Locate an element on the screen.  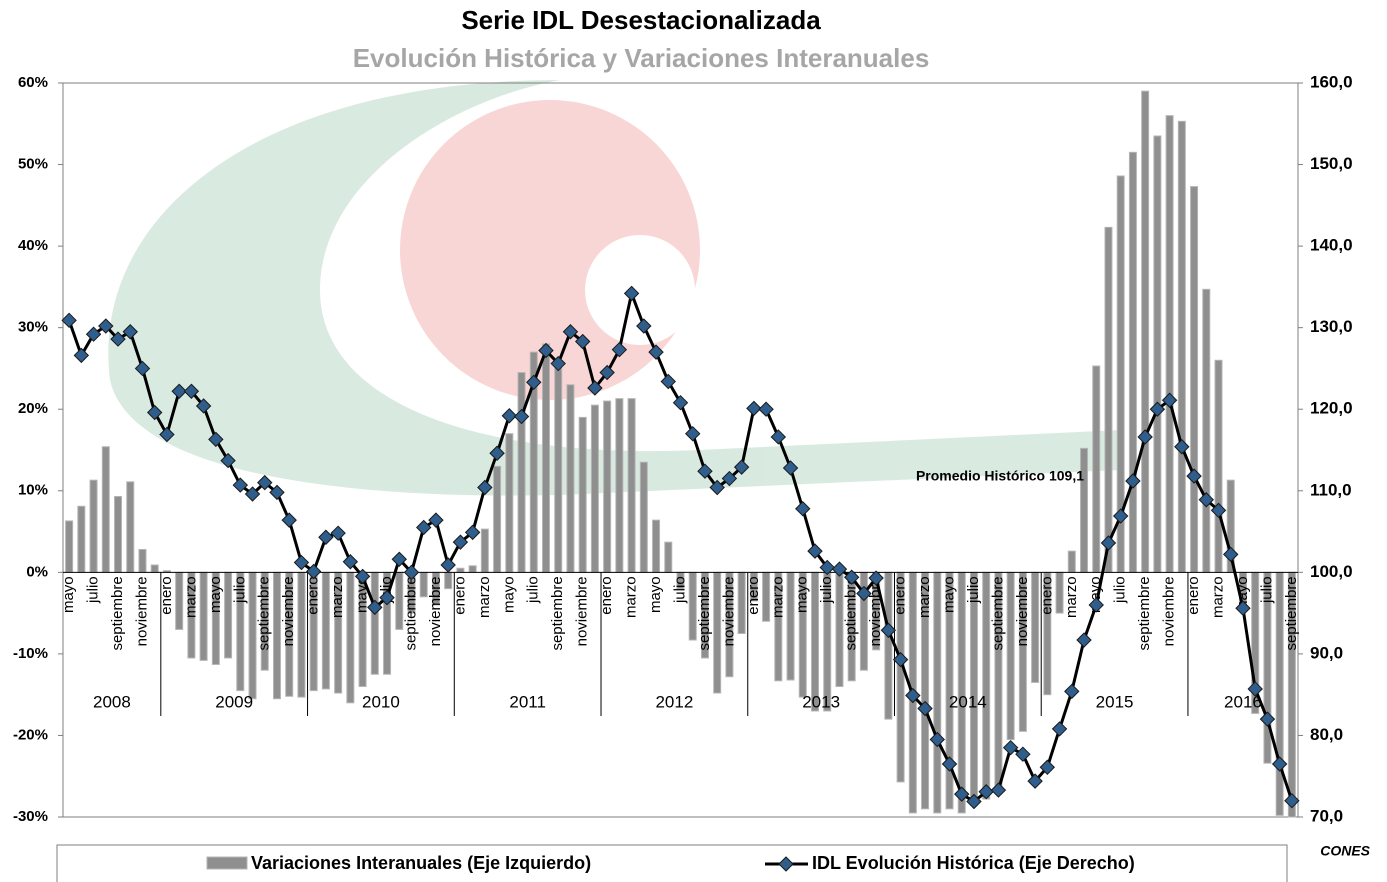
year-label: 2009 is located at coordinates (234, 701).